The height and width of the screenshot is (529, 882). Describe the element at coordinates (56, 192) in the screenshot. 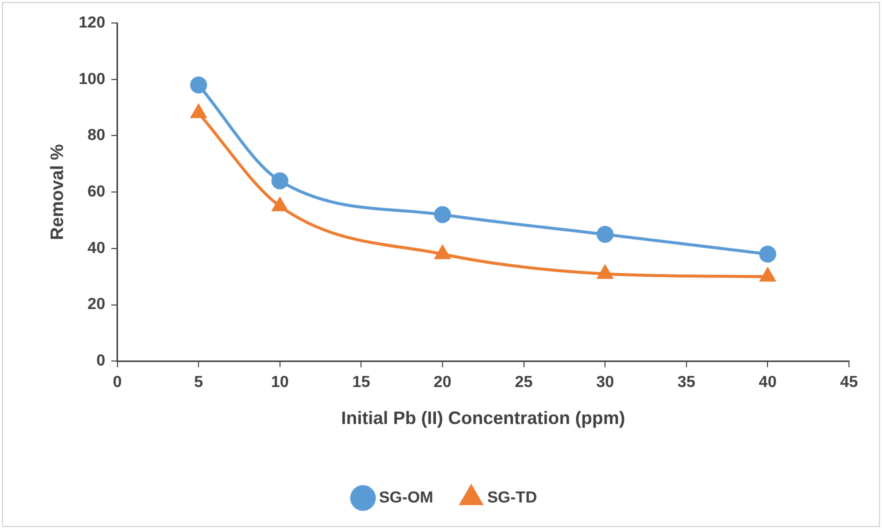

I see `y-axis-title: Removal %` at that location.